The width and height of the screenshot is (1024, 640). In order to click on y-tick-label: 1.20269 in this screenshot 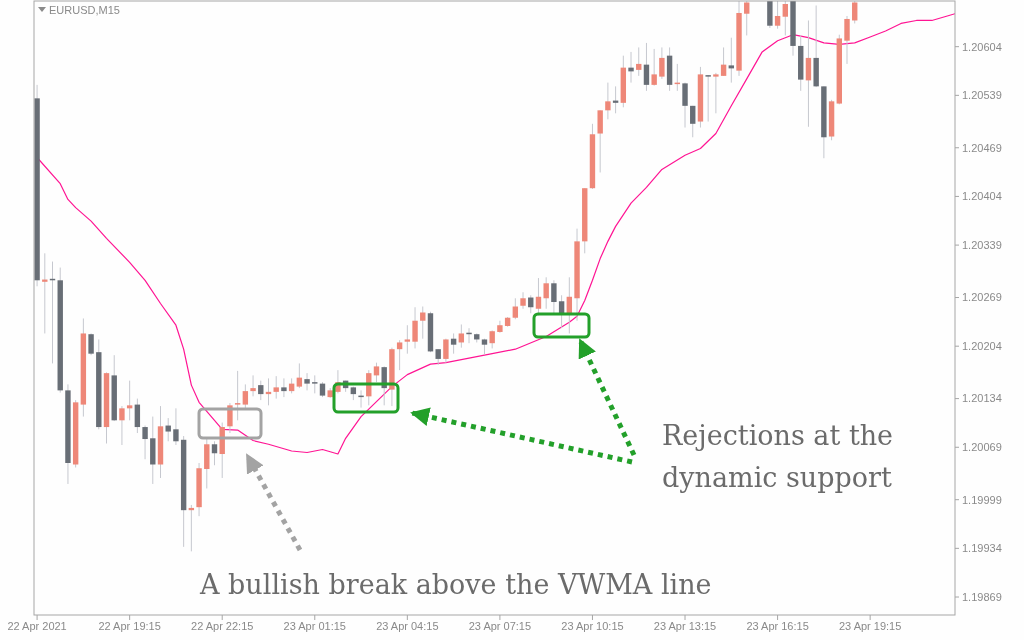, I will do `click(982, 297)`.